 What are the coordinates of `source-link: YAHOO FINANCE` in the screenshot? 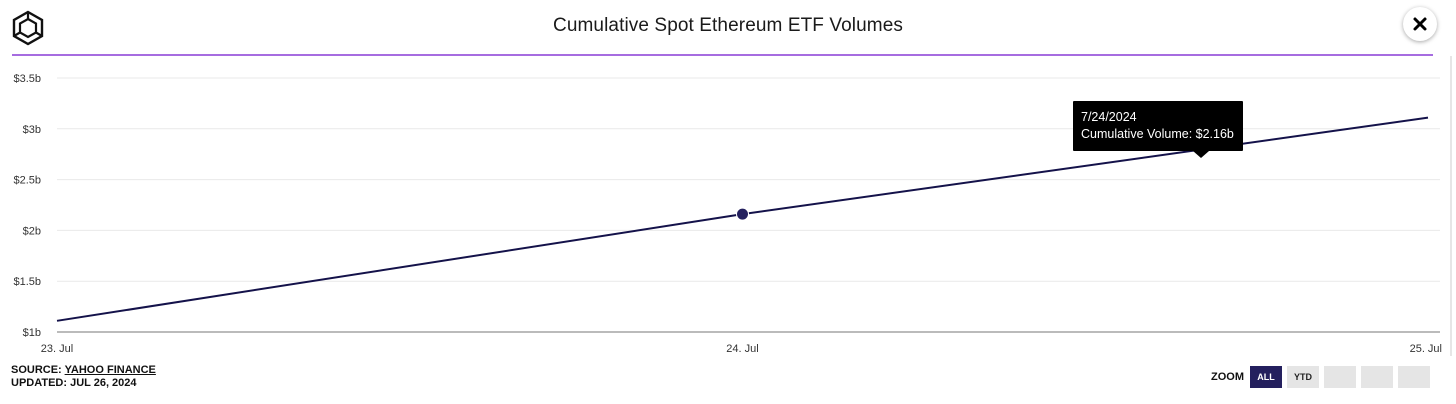 It's located at (110, 370).